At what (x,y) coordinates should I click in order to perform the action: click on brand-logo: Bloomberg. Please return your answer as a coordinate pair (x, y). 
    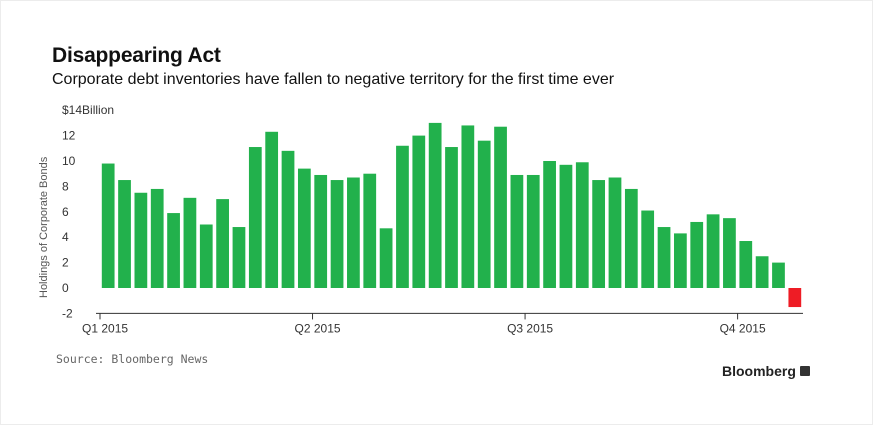
    Looking at the image, I should click on (766, 371).